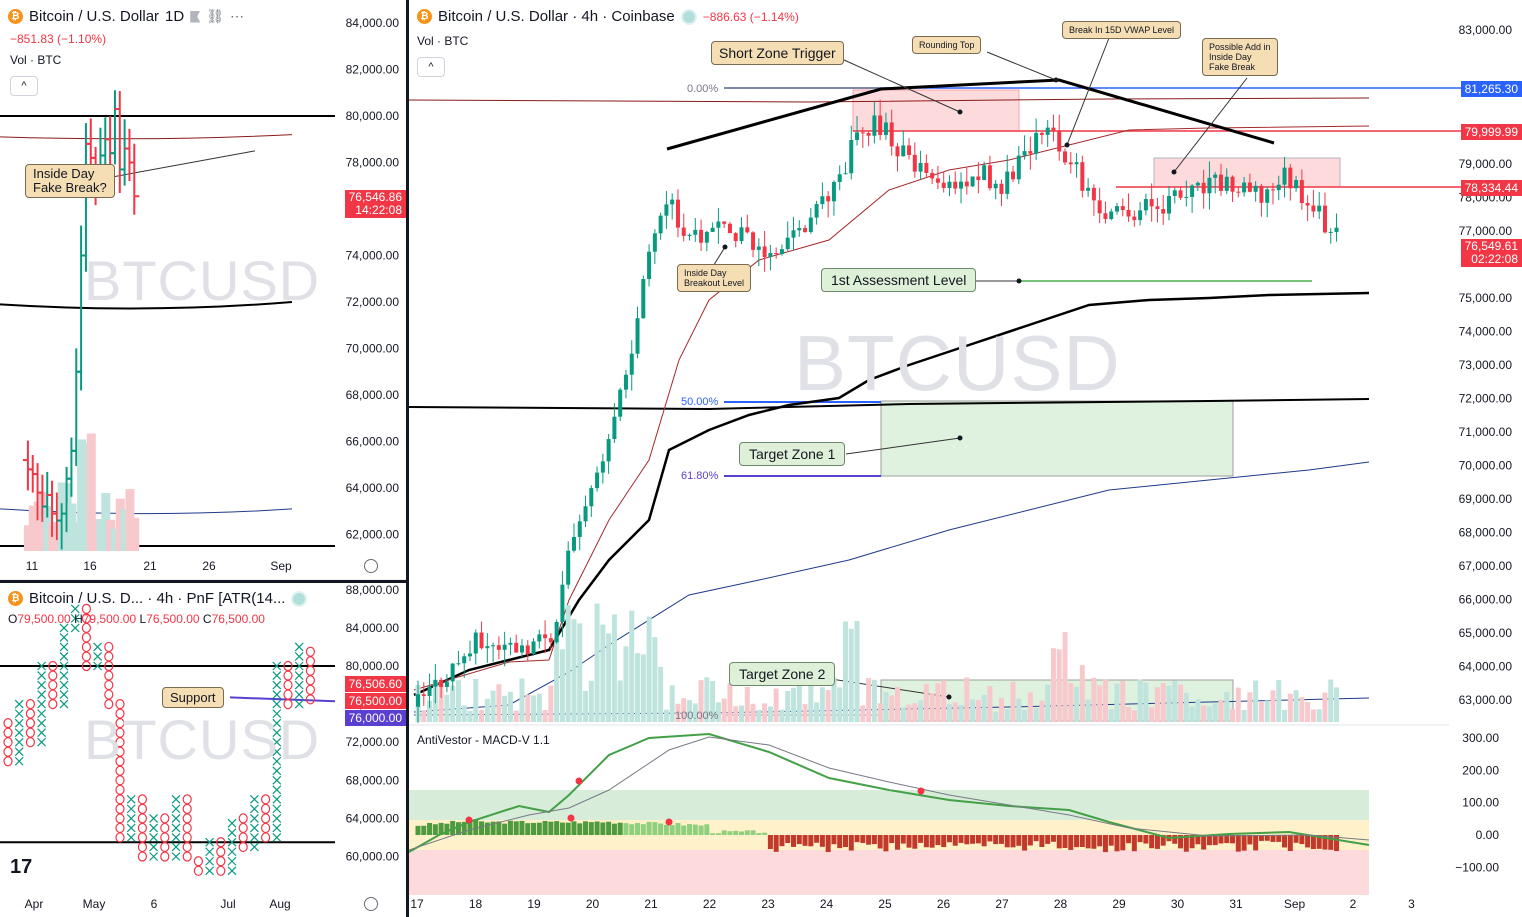 Image resolution: width=1522 pixels, height=917 pixels. I want to click on annotation-target-zone-1: Target Zone 1, so click(792, 454).